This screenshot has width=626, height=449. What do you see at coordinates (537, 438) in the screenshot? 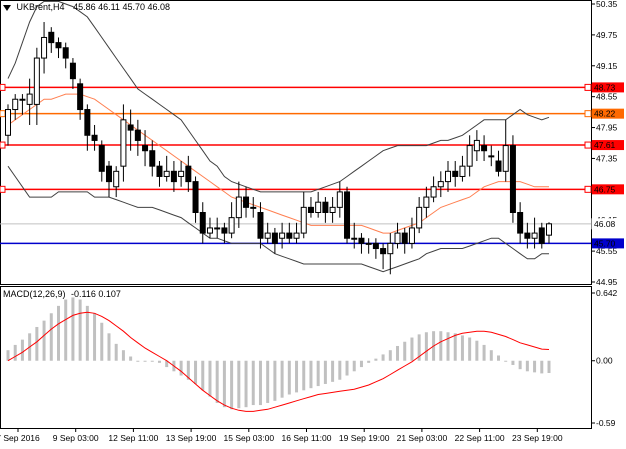
I see `time-axis-label: 23 Sep 19:00` at bounding box center [537, 438].